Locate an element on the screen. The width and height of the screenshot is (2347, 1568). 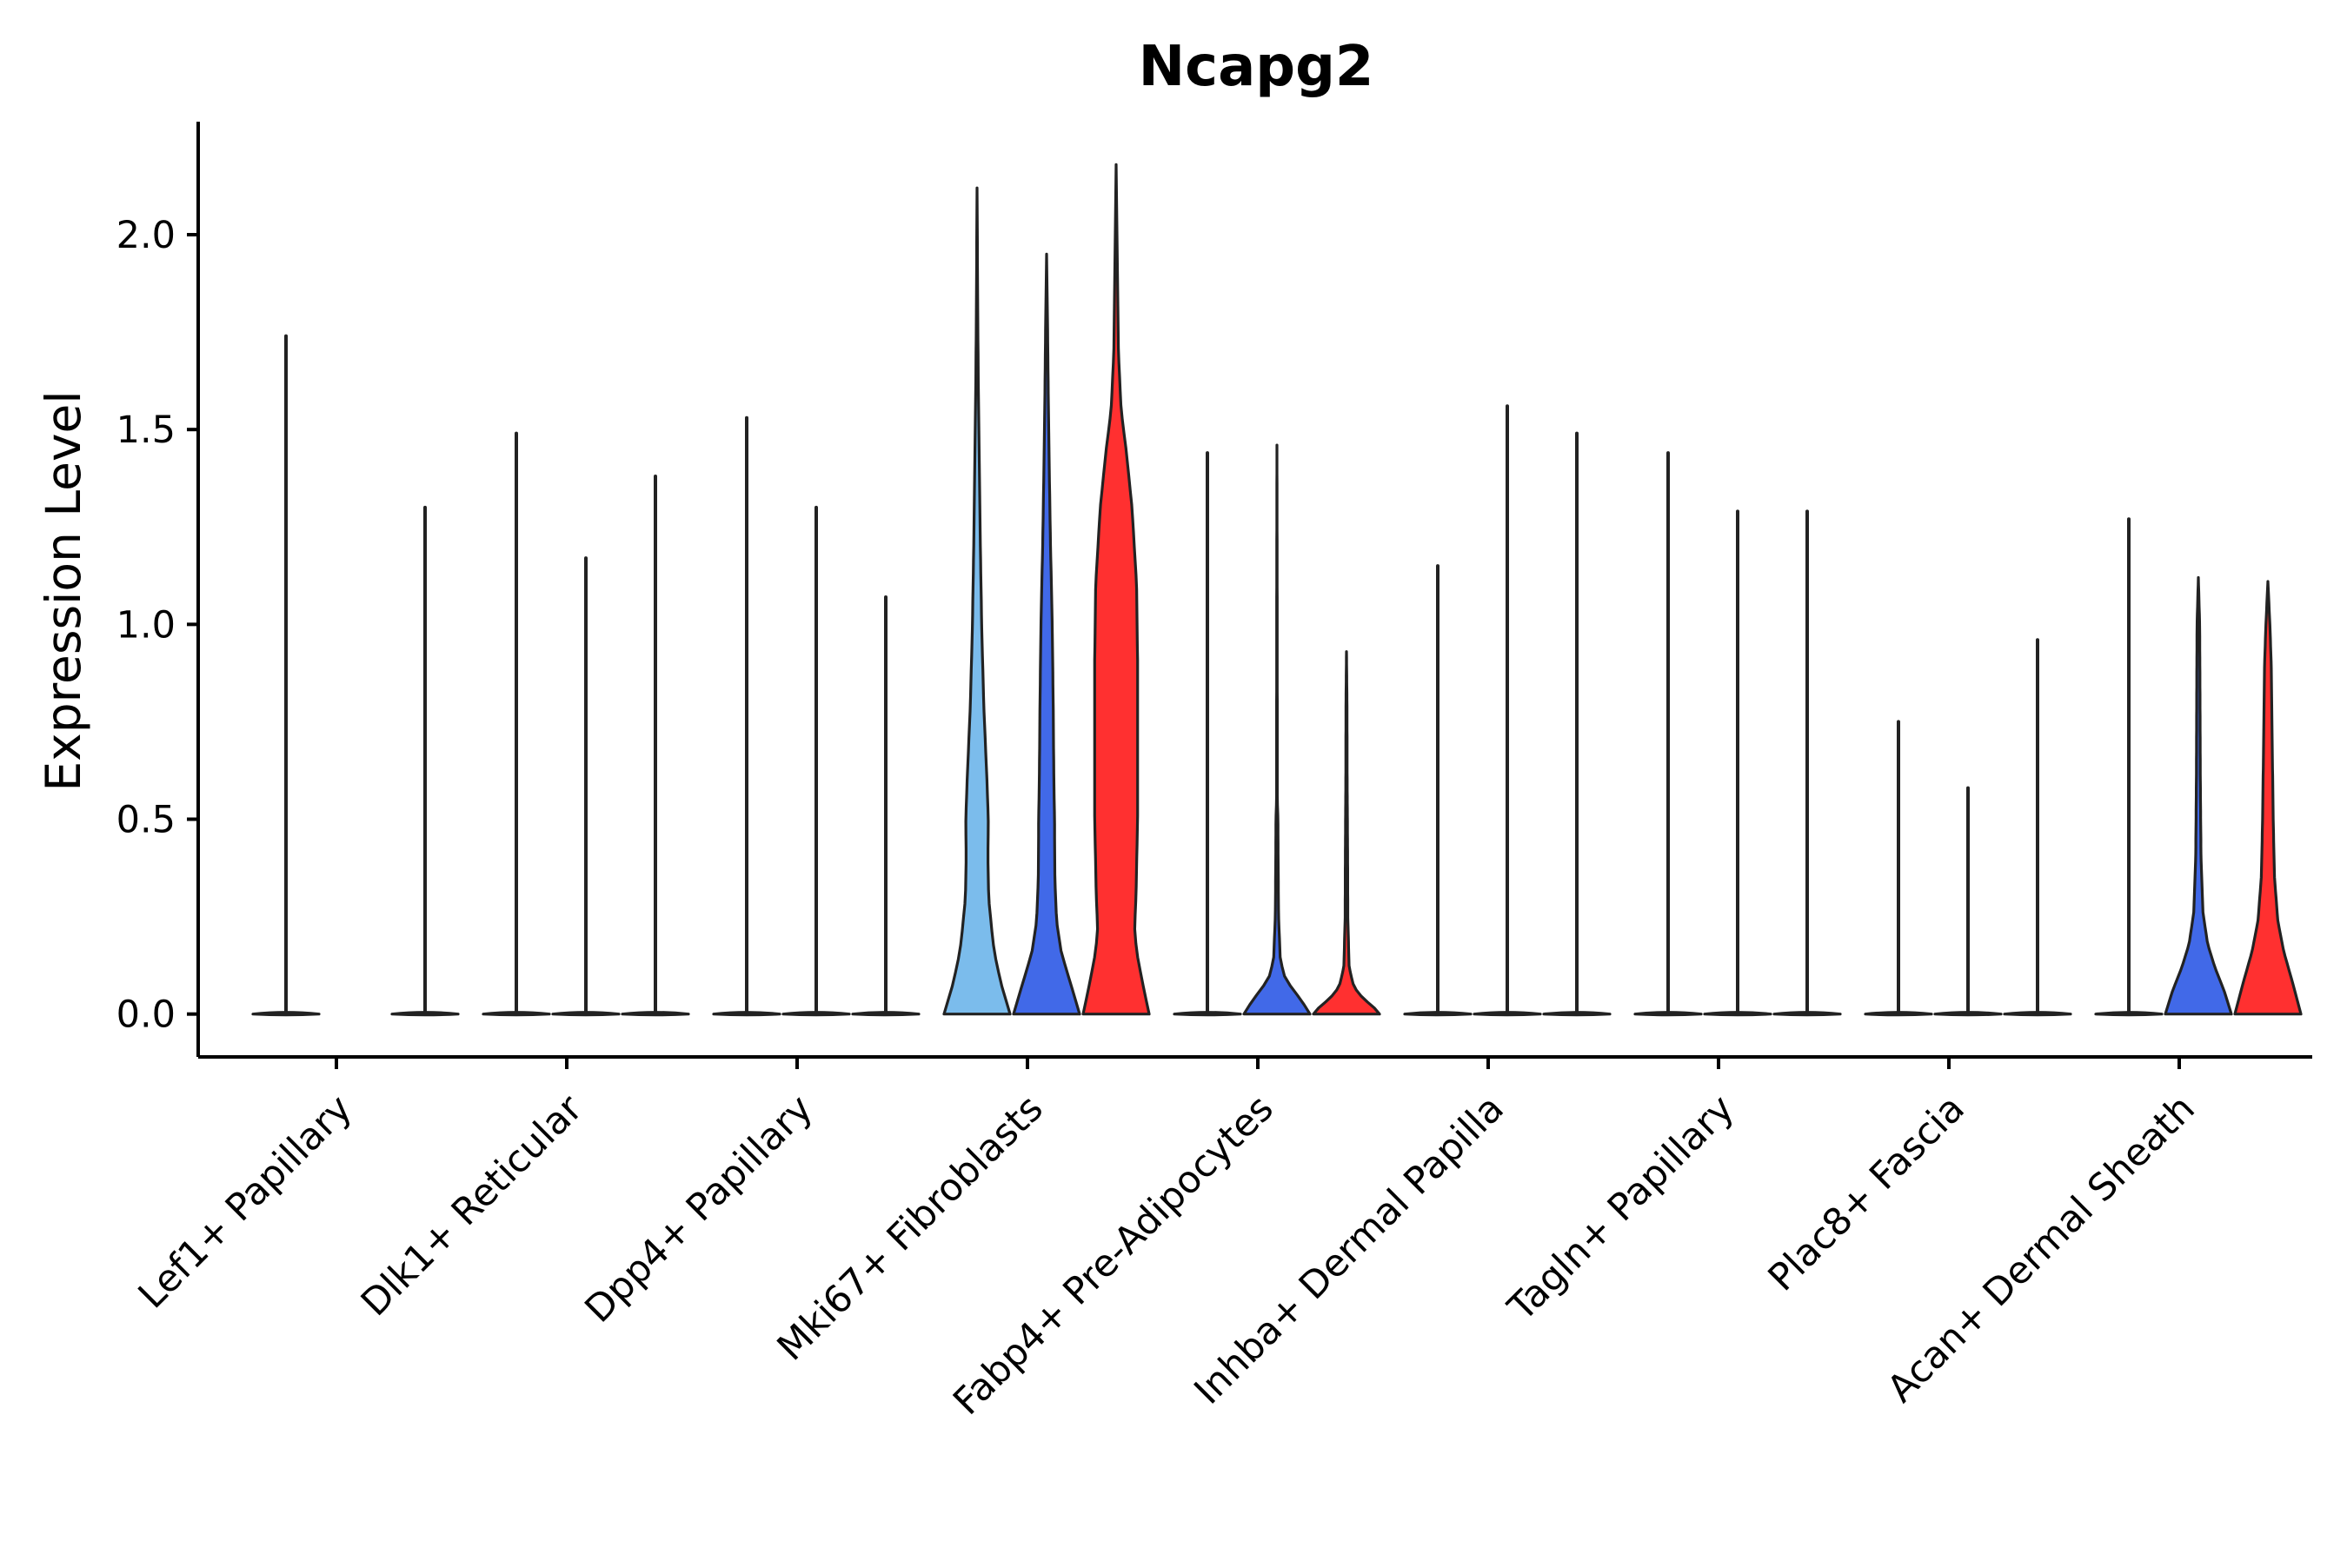
x-tick-label: Lef1+ Papillary is located at coordinates (246, 1201).